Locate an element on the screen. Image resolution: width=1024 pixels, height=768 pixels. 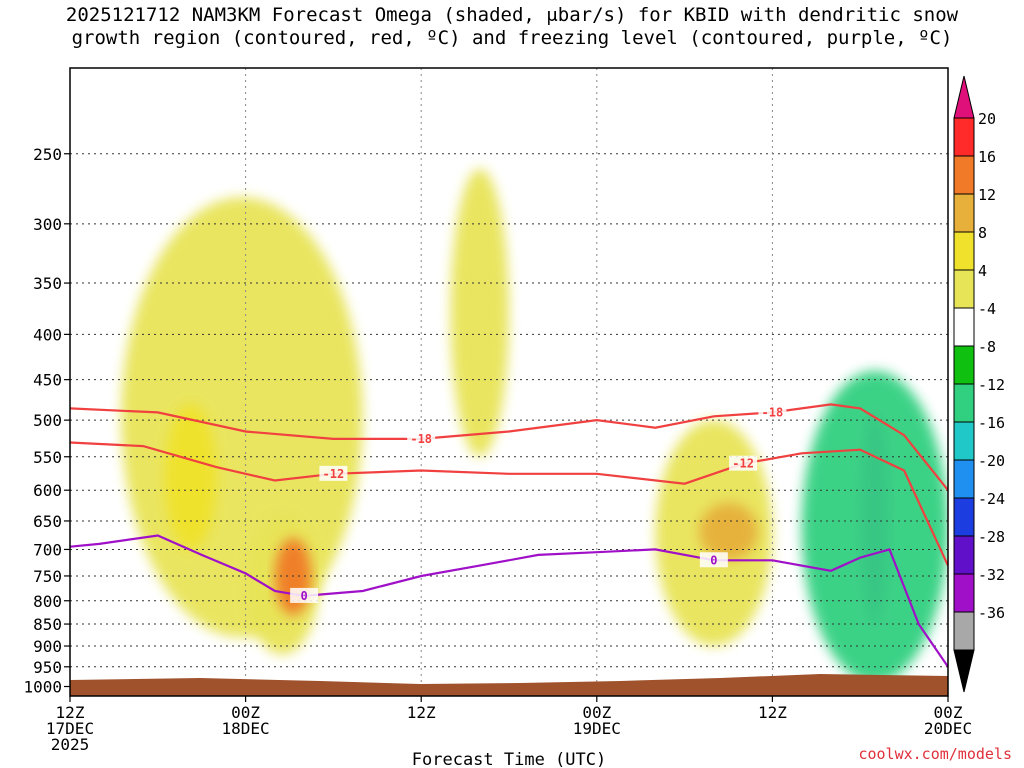
credit-link: coolwx.com/models is located at coordinates (935, 754).